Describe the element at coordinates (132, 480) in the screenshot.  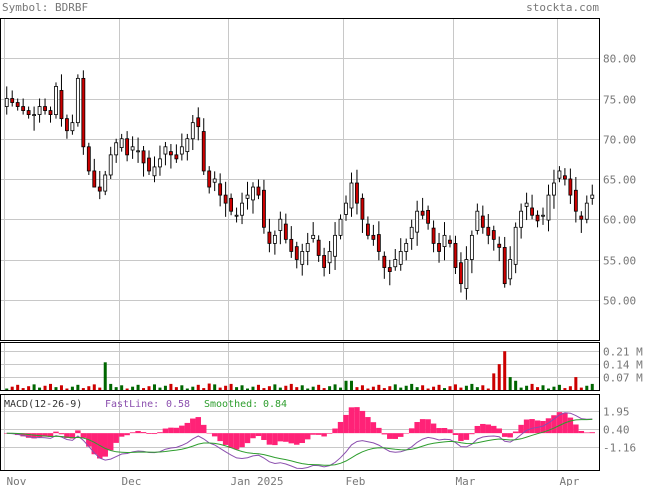
I see `x-tick-label: Dec` at that location.